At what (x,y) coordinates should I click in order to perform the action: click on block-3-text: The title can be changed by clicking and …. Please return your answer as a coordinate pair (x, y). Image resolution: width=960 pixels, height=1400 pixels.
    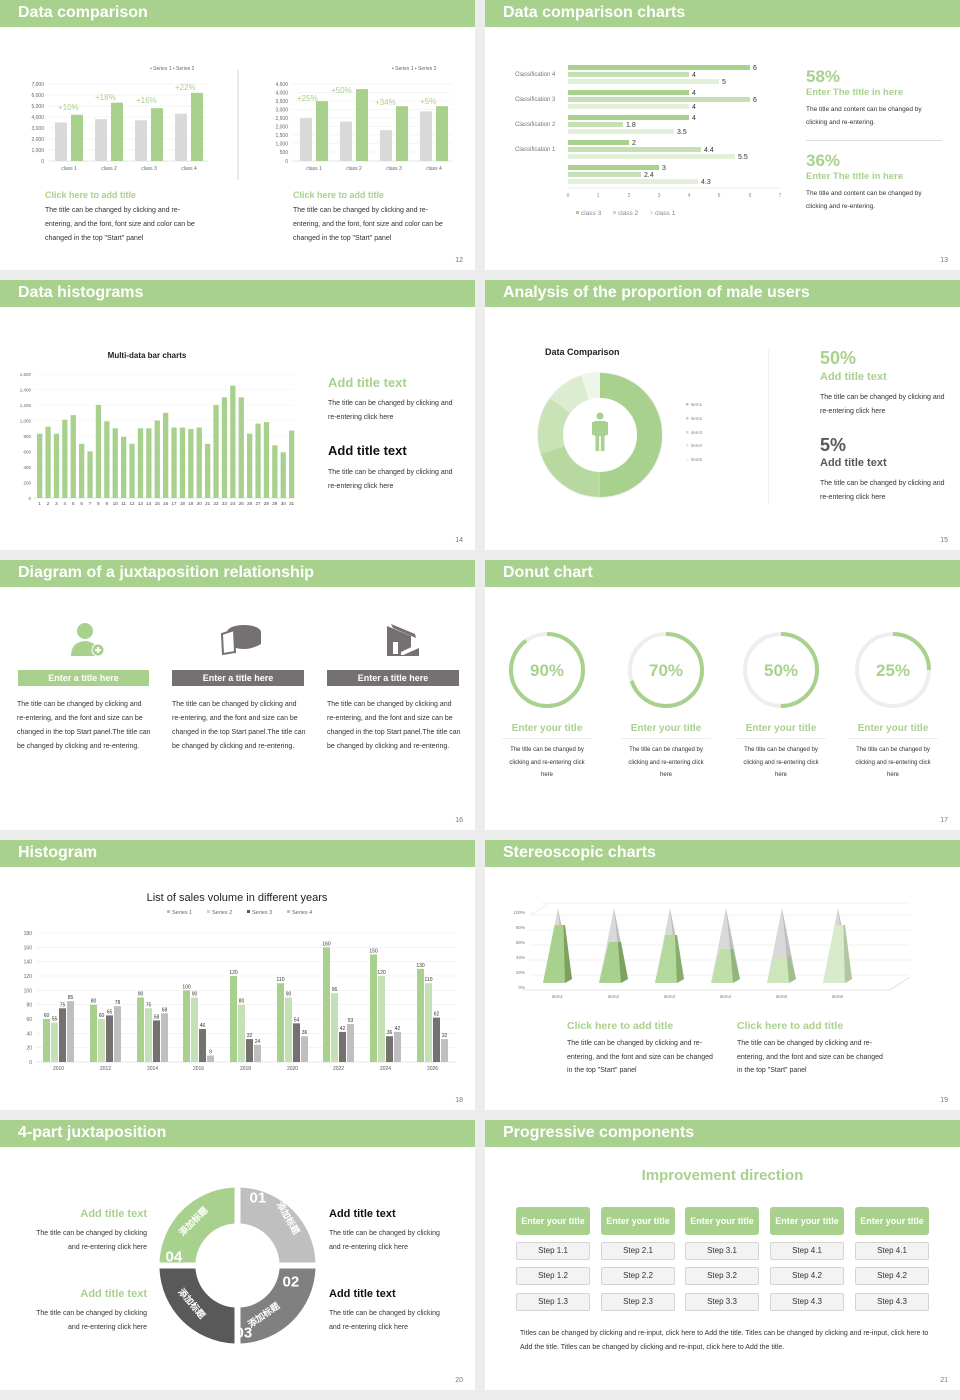
    Looking at the image, I should click on (78, 1321).